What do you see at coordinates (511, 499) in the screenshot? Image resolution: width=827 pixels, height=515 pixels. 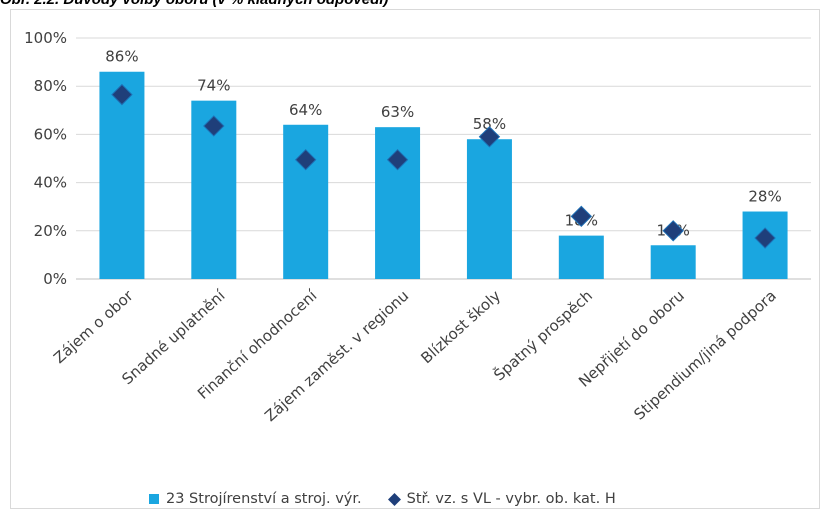 I see `legend-marker-label: Stř. vz. s VL - vybr. ob. kat. H` at bounding box center [511, 499].